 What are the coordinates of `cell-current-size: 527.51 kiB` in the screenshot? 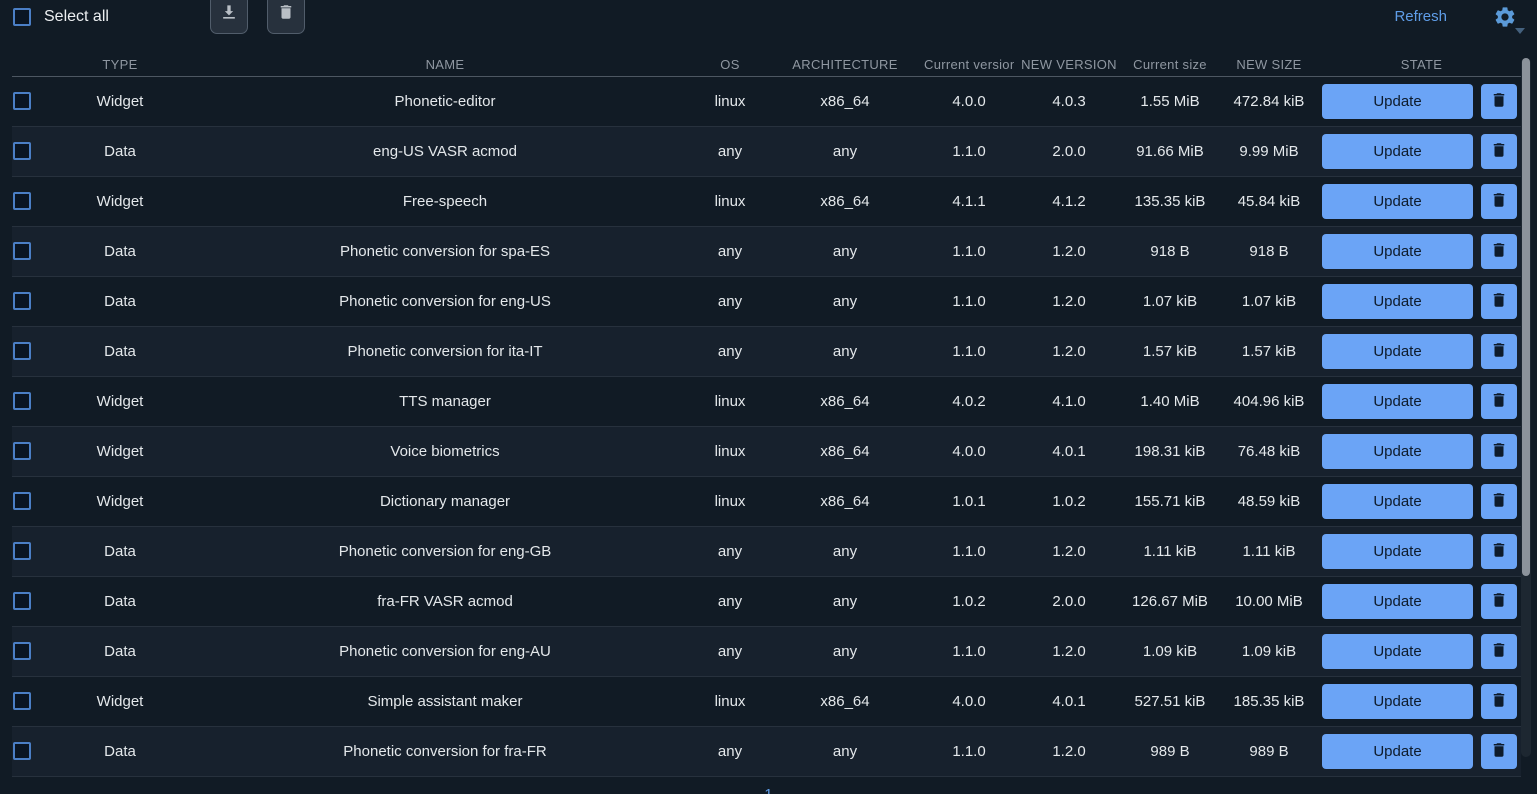 It's located at (1170, 701).